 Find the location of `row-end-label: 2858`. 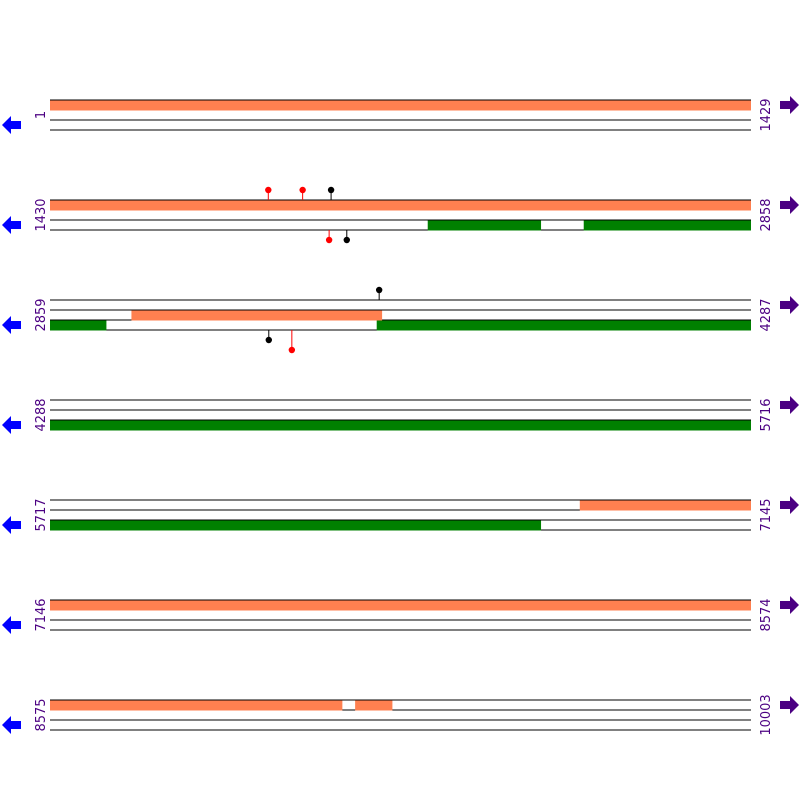

row-end-label: 2858 is located at coordinates (766, 214).